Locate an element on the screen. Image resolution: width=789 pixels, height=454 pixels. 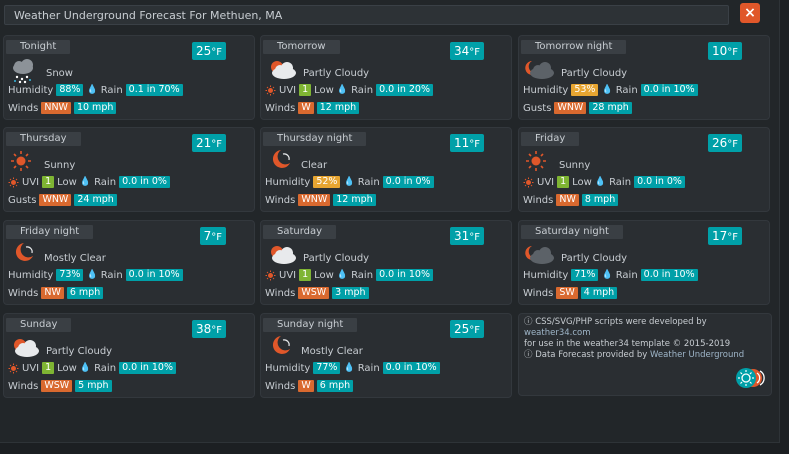
detail-line-1: UVI 1 Low 💧 Rain 0.0 in 0% is located at coordinates (90, 182).